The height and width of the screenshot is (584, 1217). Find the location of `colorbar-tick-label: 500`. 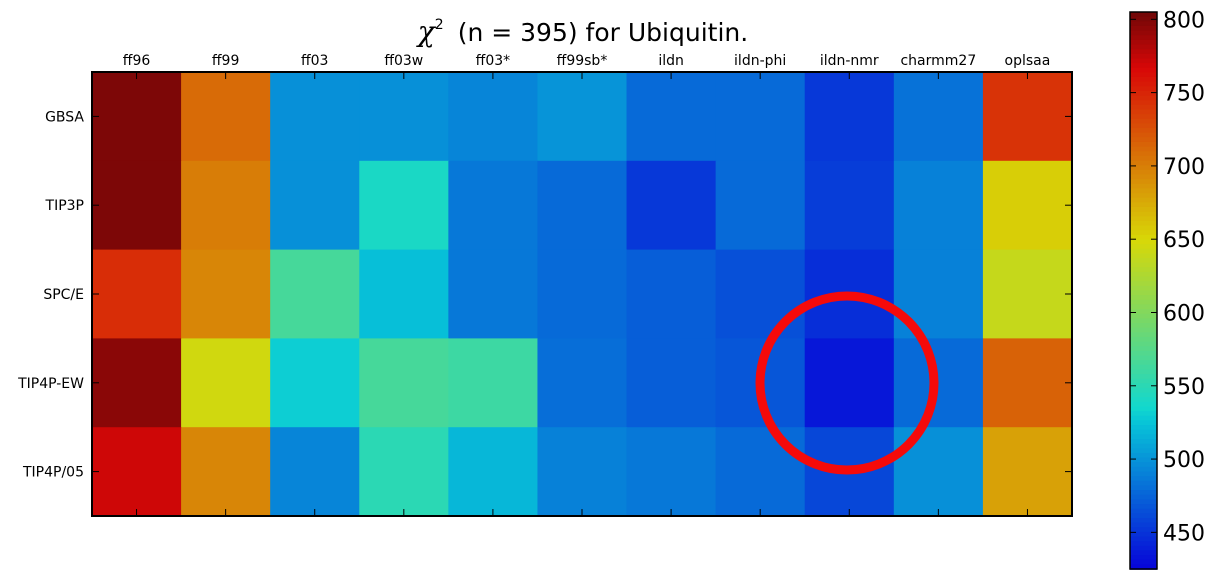

colorbar-tick-label: 500 is located at coordinates (1184, 460).